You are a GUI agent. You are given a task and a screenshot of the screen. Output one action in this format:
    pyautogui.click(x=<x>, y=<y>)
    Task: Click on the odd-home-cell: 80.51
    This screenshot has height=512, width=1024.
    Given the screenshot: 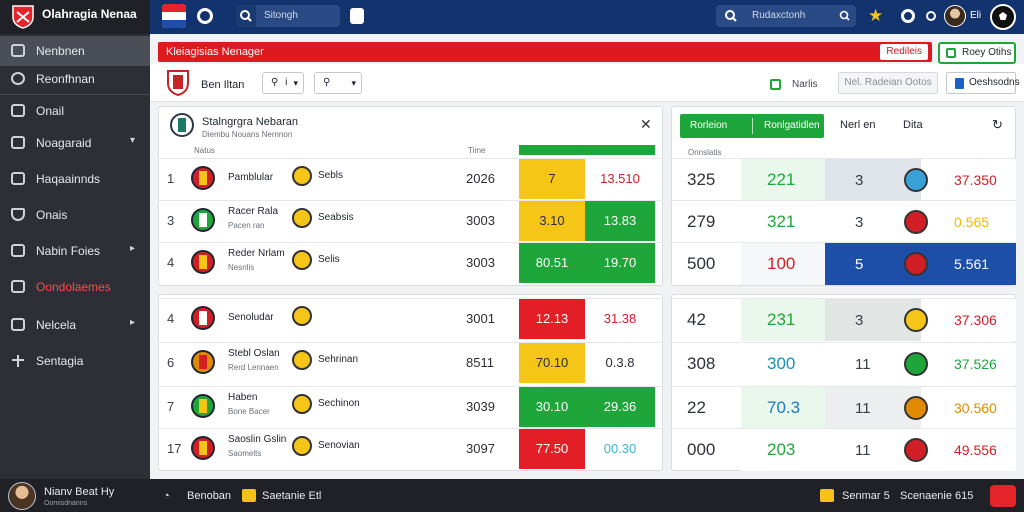 What is the action you would take?
    pyautogui.click(x=552, y=263)
    